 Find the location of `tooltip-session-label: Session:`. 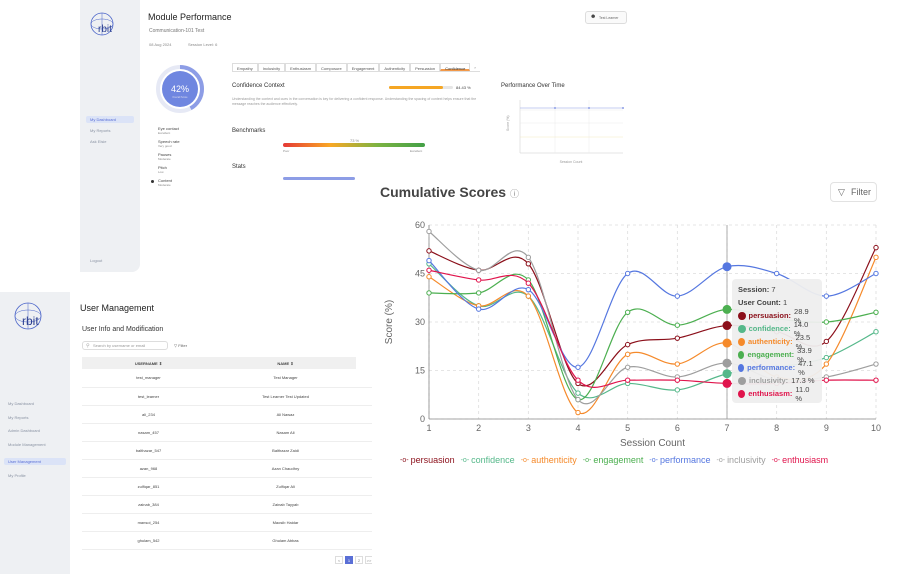

tooltip-session-label: Session: is located at coordinates (754, 289).